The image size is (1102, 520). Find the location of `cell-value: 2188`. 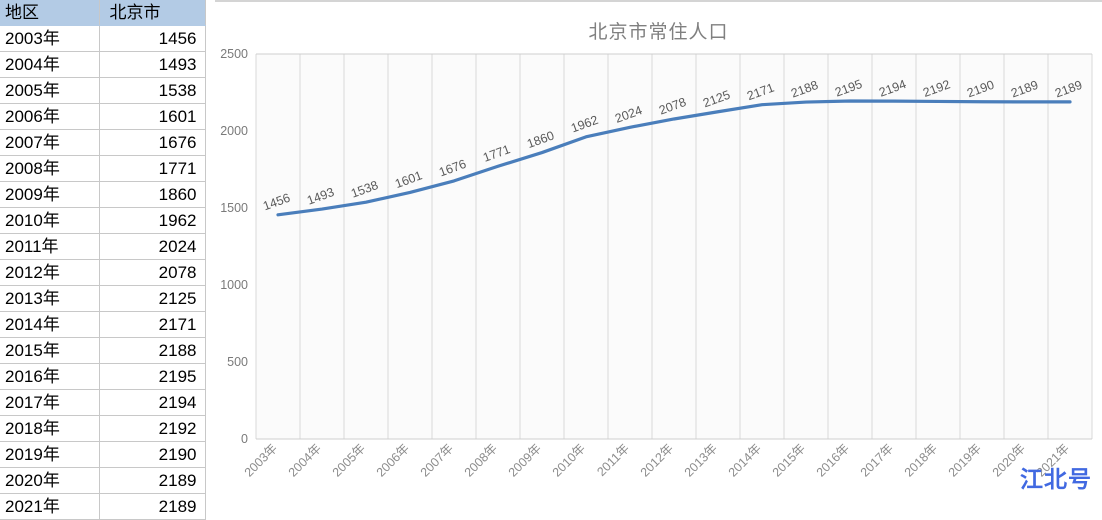

cell-value: 2188 is located at coordinates (152, 350).